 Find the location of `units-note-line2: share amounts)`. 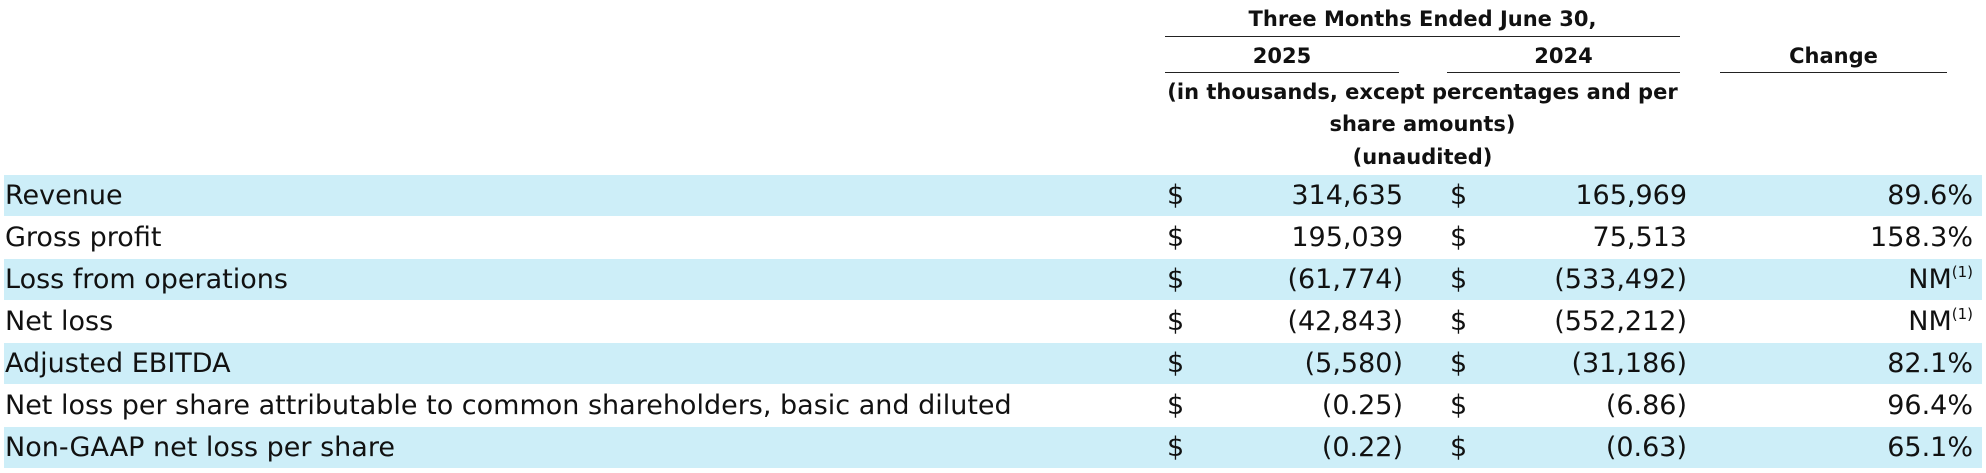

units-note-line2: share amounts) is located at coordinates (1422, 124).